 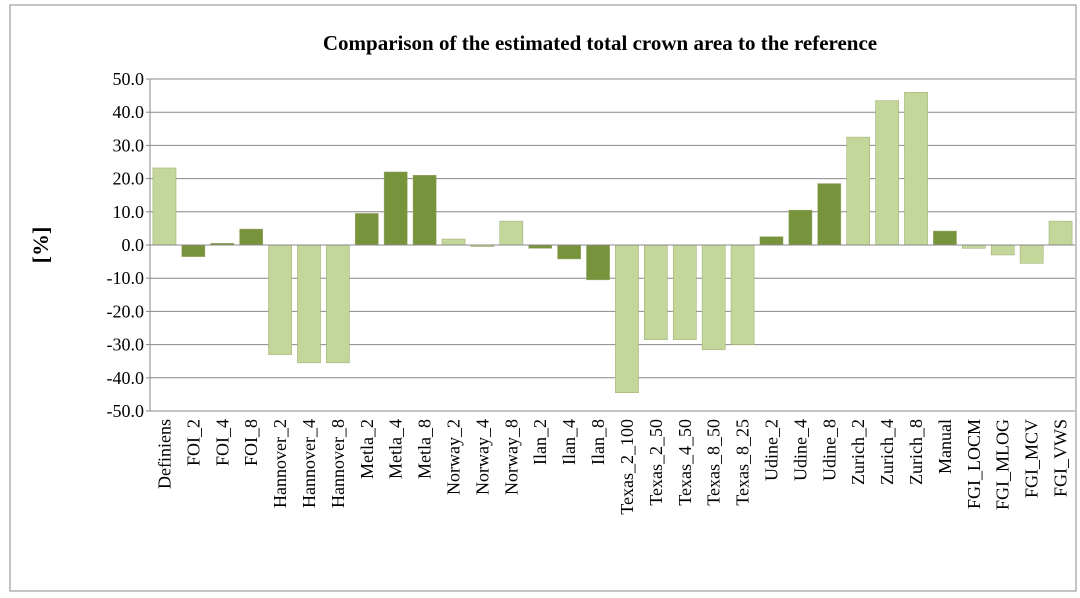 I want to click on x-tick-label: Texas_8_25, so click(x=743, y=462).